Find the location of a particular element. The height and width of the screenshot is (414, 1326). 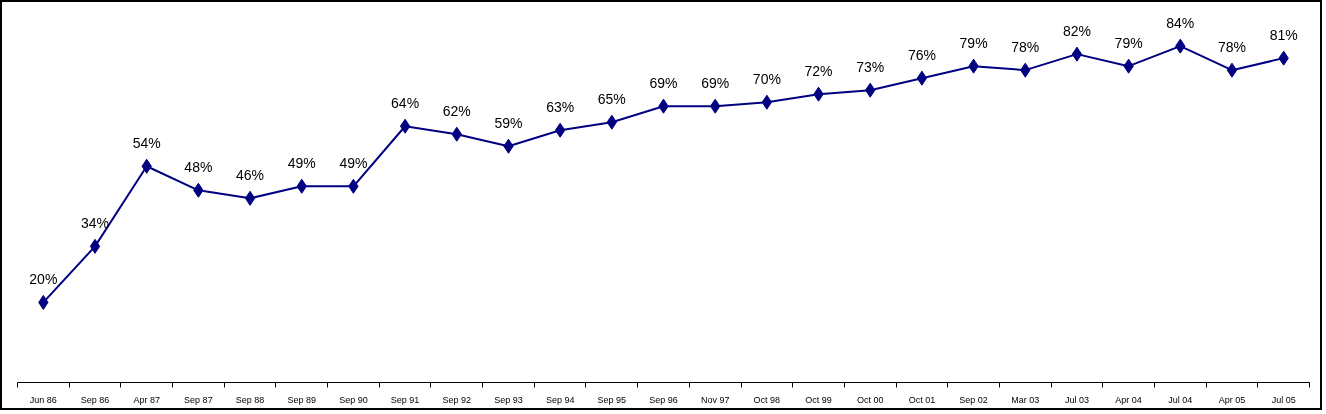

x-tick-label: Jul 03 is located at coordinates (1076, 399).